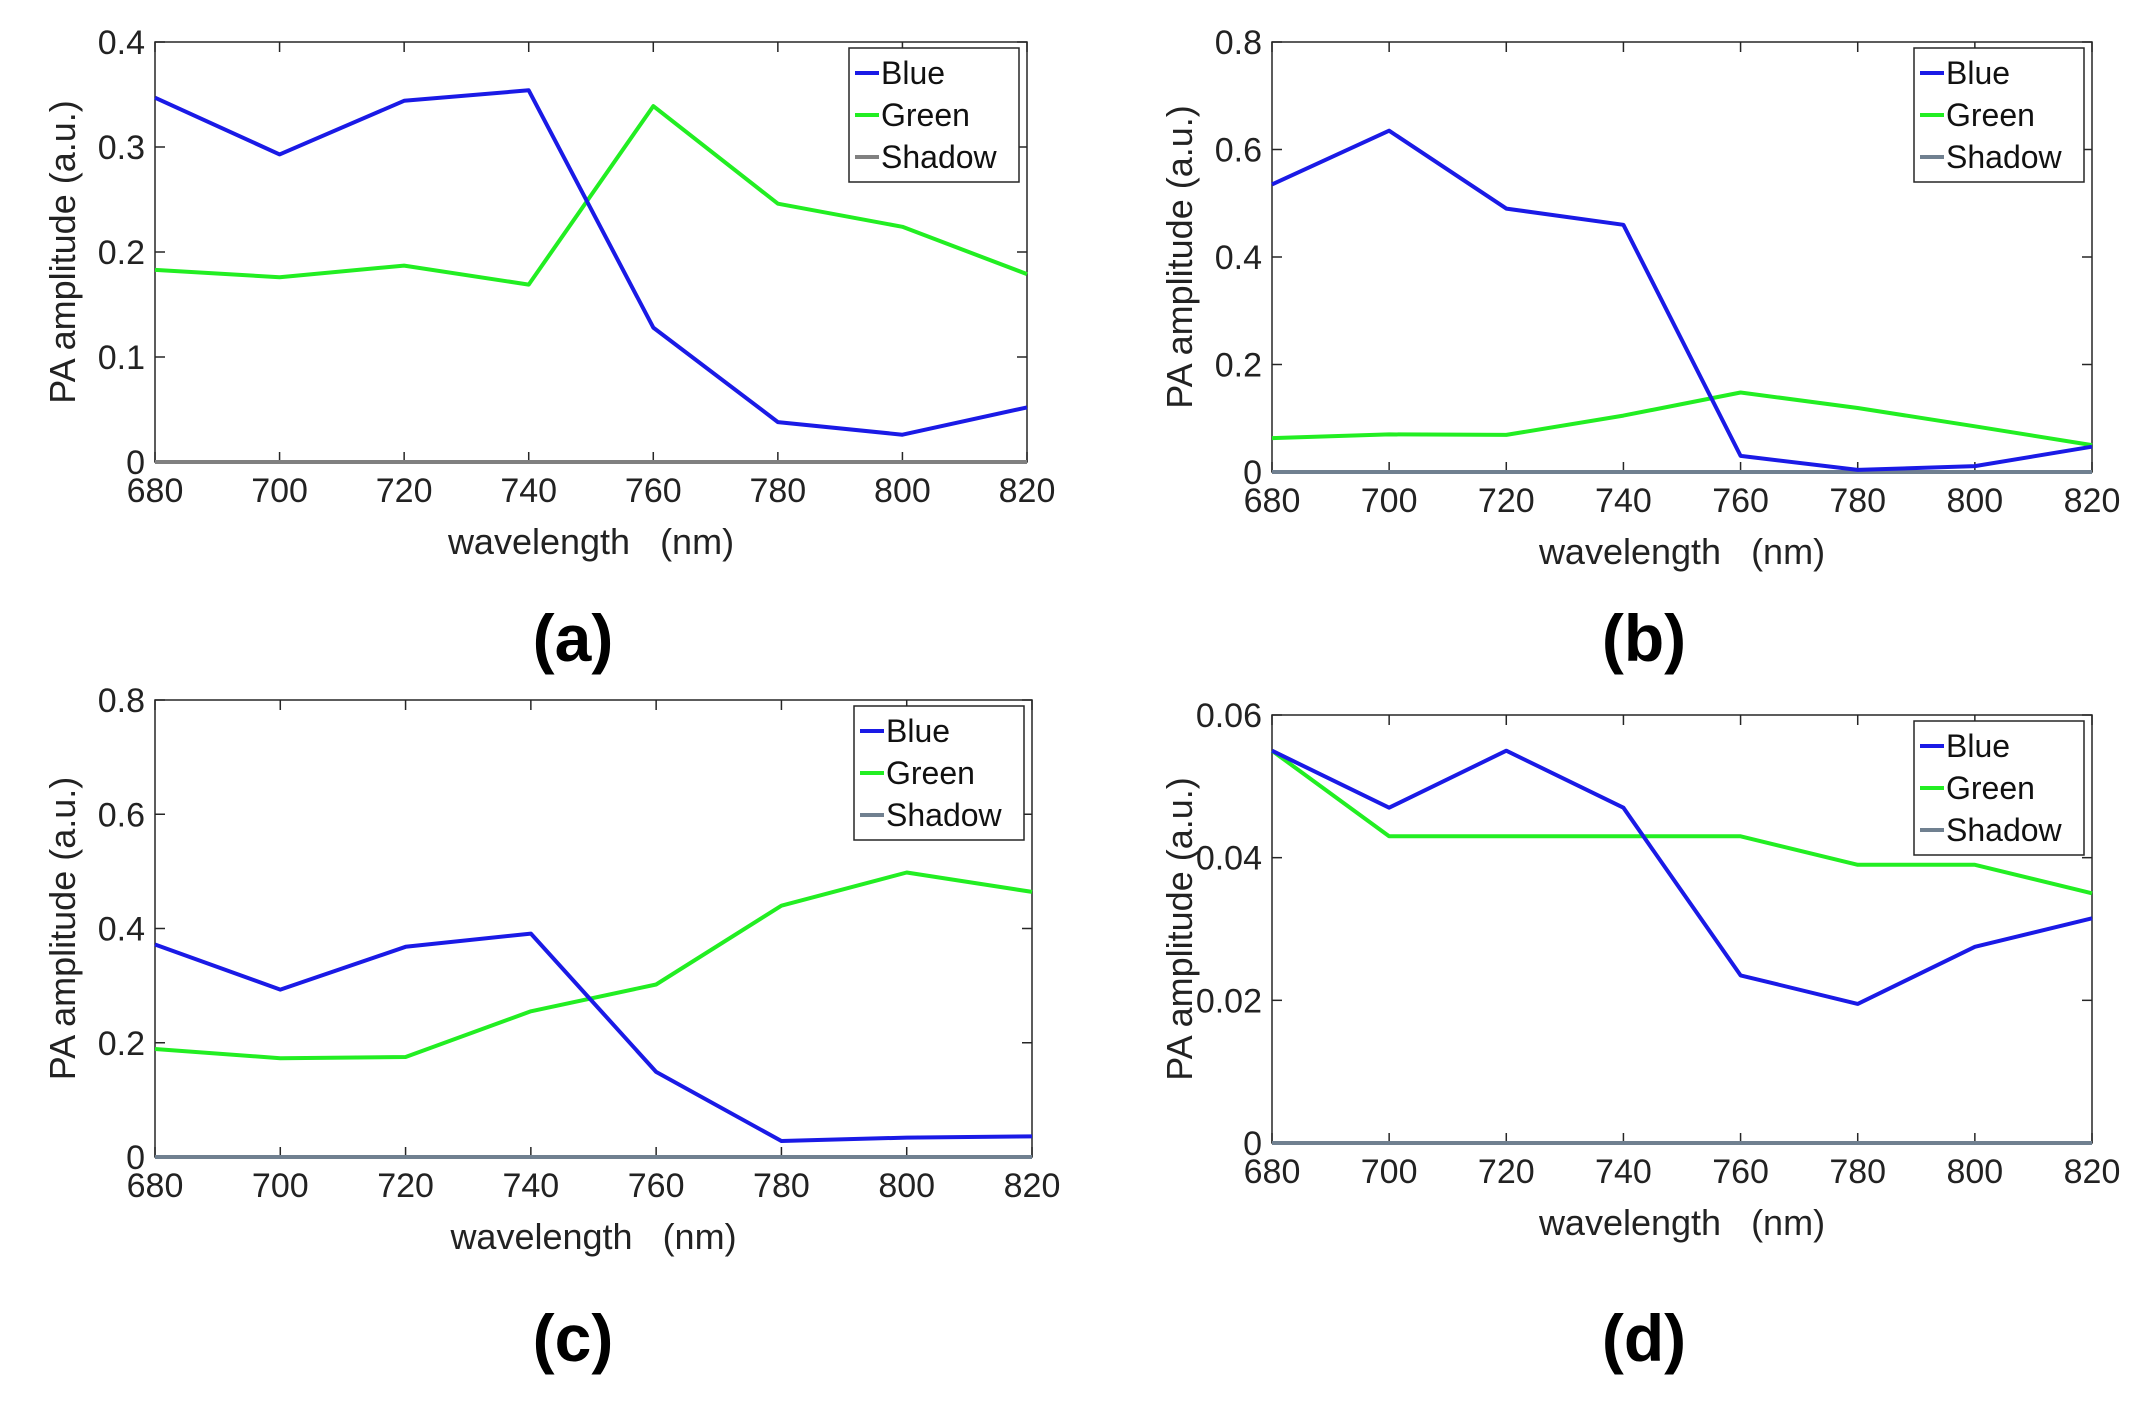 Image resolution: width=2139 pixels, height=1411 pixels. What do you see at coordinates (121, 148) in the screenshot?
I see `y-tick-label: 0.3` at bounding box center [121, 148].